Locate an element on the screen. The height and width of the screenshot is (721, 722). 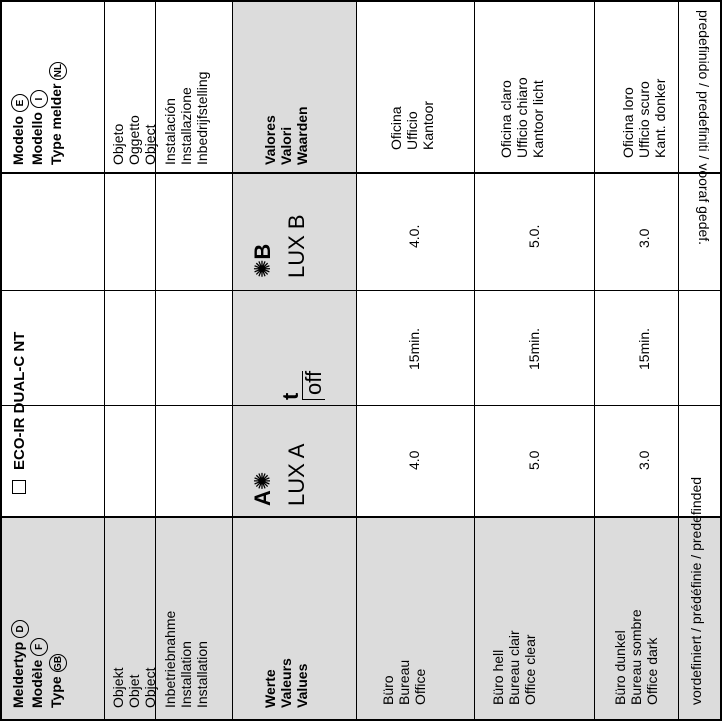
lang-gb-icon: GB is located at coordinates (58, 663).